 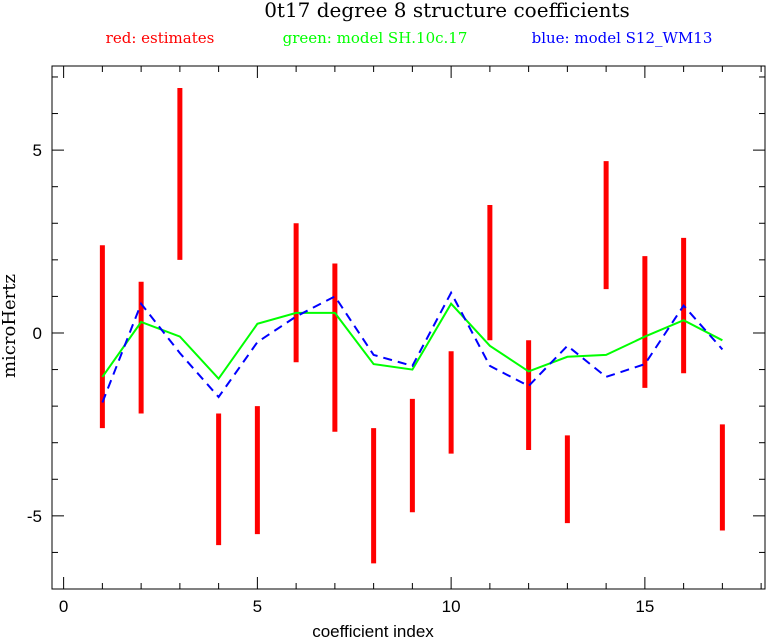 What do you see at coordinates (37, 150) in the screenshot?
I see `y-tick-label: 5` at bounding box center [37, 150].